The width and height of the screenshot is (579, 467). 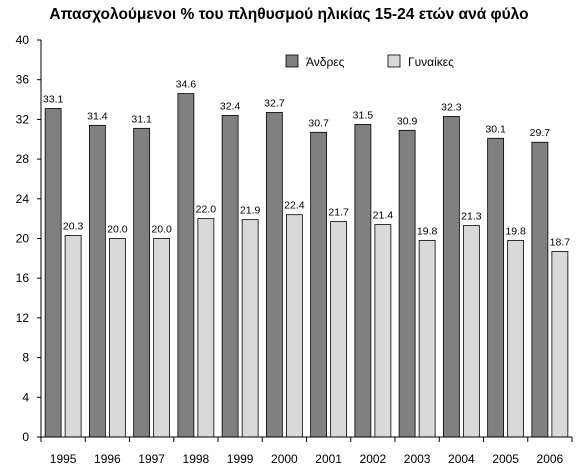 What do you see at coordinates (540, 133) in the screenshot?
I see `data-label: 29.7` at bounding box center [540, 133].